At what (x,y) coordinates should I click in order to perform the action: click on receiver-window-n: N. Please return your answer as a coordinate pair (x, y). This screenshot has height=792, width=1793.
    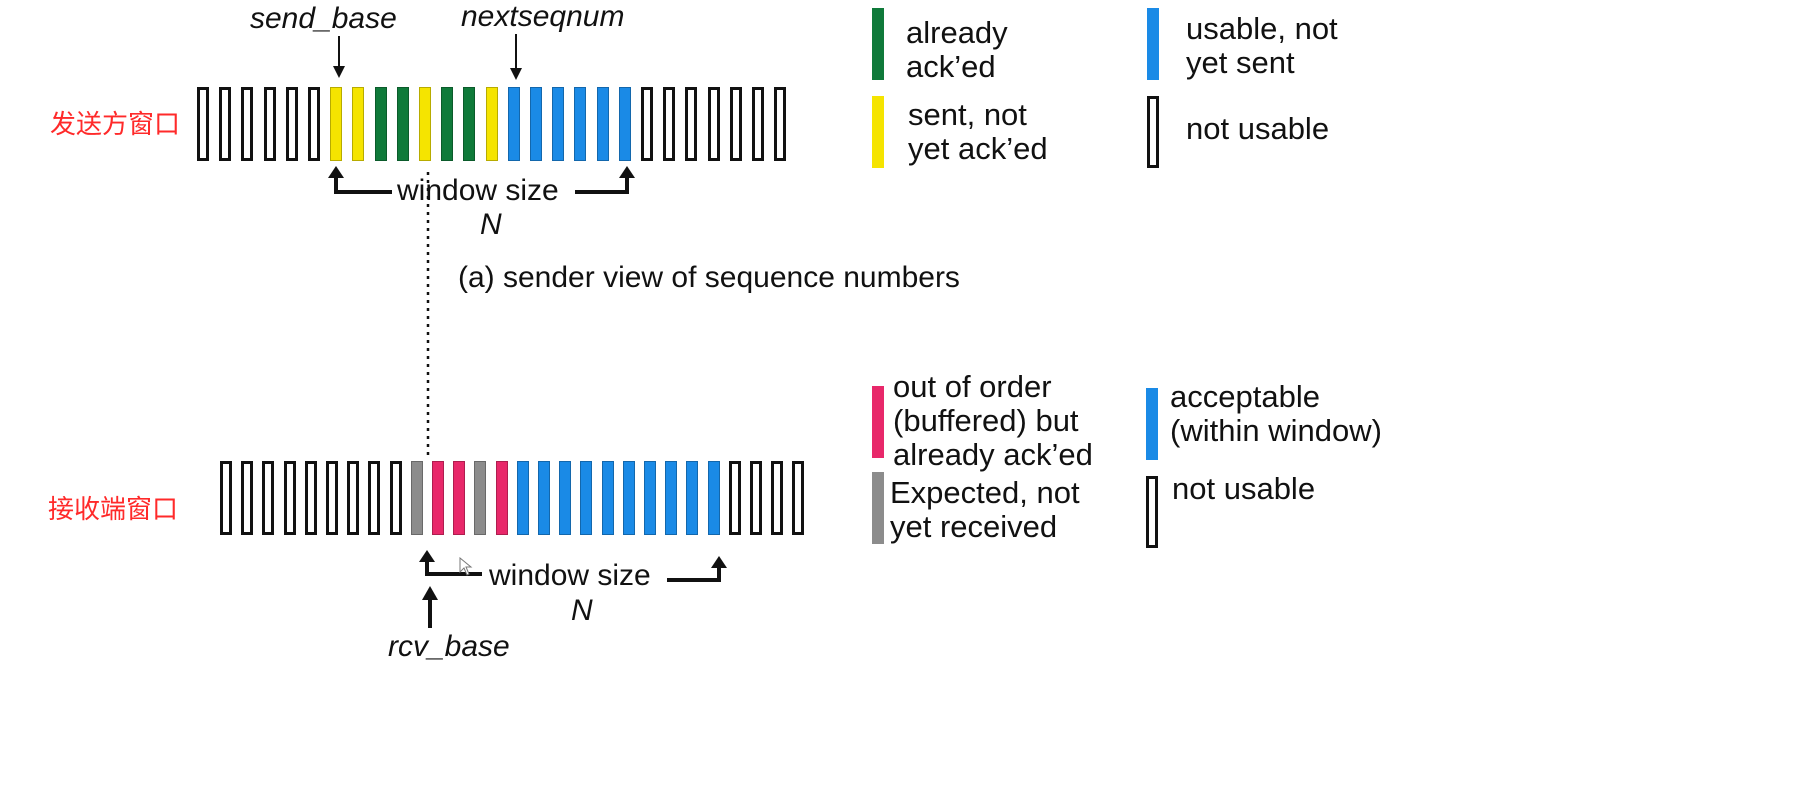
    Looking at the image, I should click on (582, 610).